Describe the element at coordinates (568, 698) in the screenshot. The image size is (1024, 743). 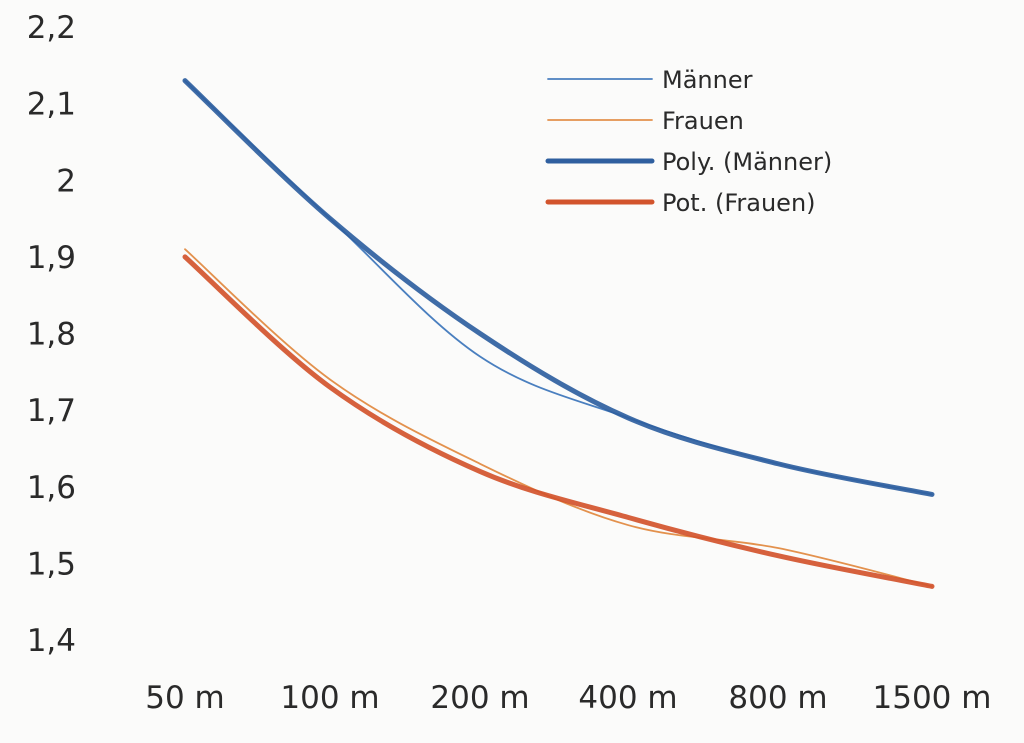
I see `x-axis-ticks: 50 m 100 m 200 m 400 m 800 m 1500 m` at that location.